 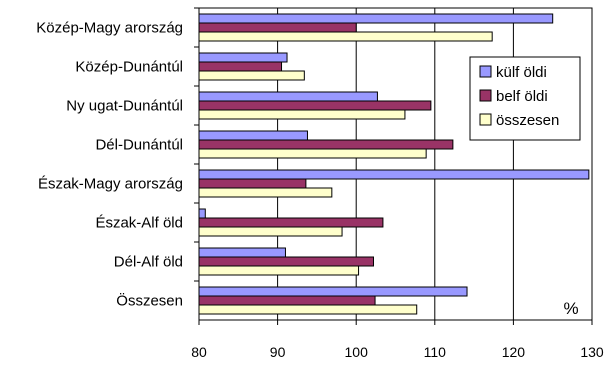 I want to click on category-label: Közép-Dunántúl, so click(x=129, y=67).